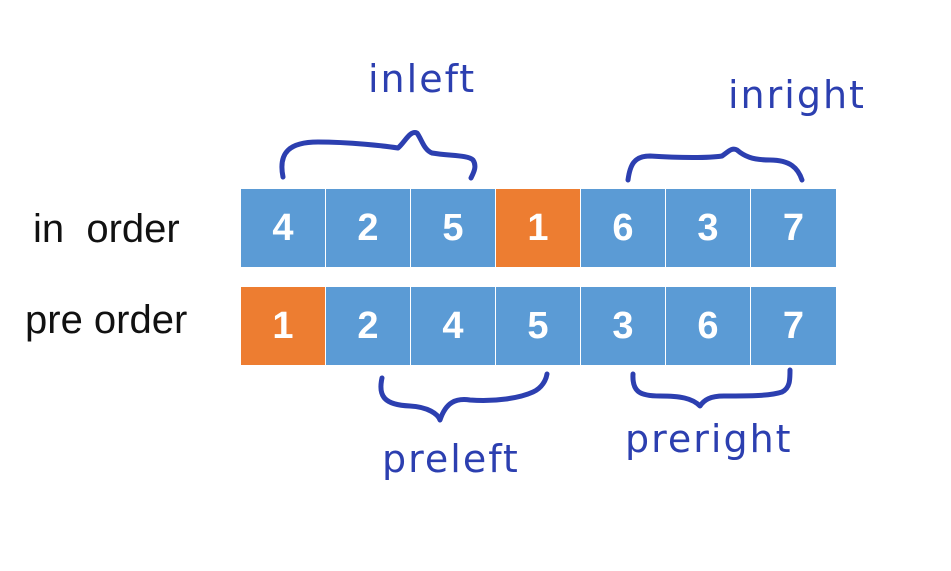 The width and height of the screenshot is (951, 571). What do you see at coordinates (451, 459) in the screenshot?
I see `preleft-annotation: preleft` at bounding box center [451, 459].